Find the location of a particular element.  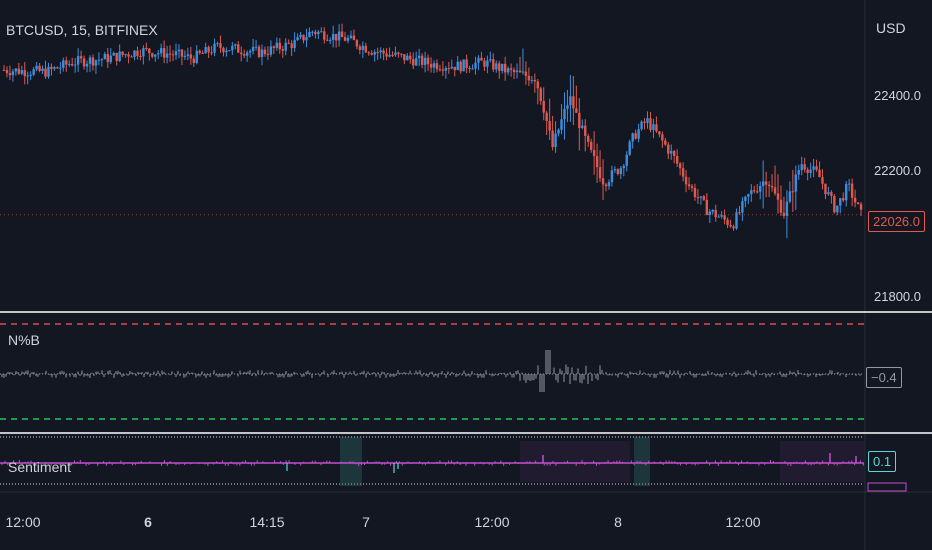

time-axis-label: 14:15 is located at coordinates (267, 522).